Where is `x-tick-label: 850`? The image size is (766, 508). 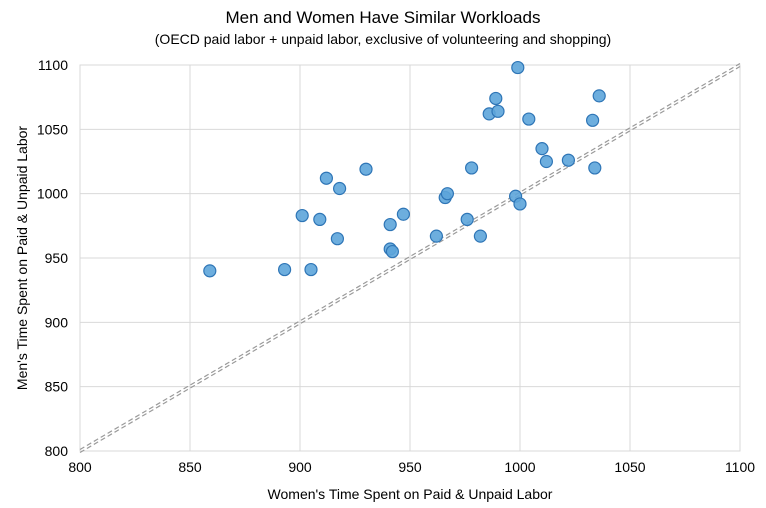
x-tick-label: 850 is located at coordinates (190, 467).